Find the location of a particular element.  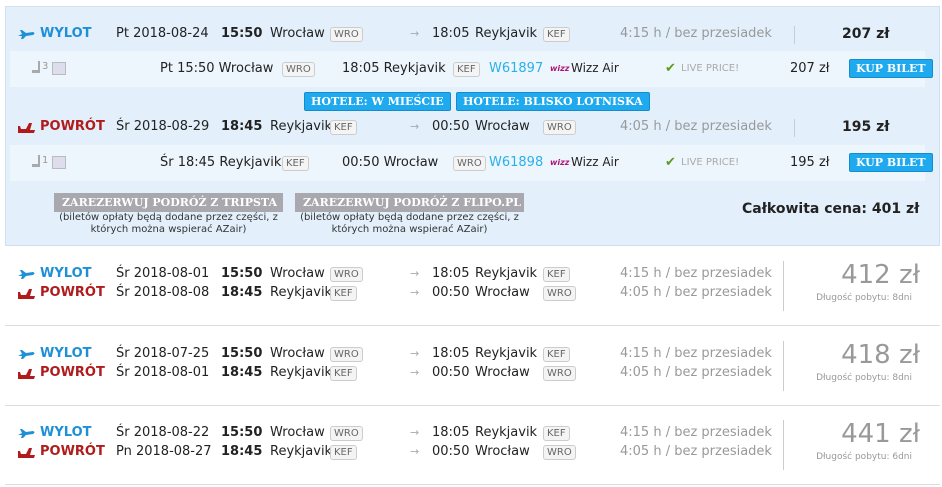

result-price: 418 zł is located at coordinates (880, 354).